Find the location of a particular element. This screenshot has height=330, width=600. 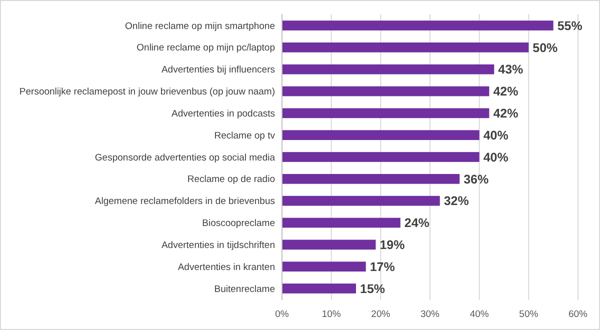

y-tick-label: Reclame op de radio is located at coordinates (231, 180).